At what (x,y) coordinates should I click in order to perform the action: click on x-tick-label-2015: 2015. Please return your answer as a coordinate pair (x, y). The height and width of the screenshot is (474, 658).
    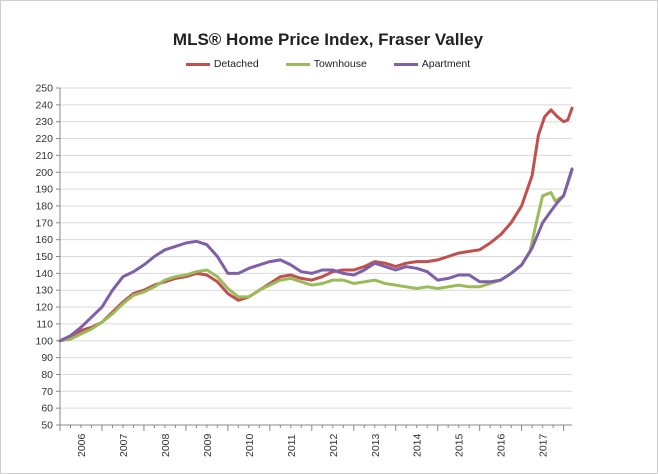
    Looking at the image, I should click on (460, 445).